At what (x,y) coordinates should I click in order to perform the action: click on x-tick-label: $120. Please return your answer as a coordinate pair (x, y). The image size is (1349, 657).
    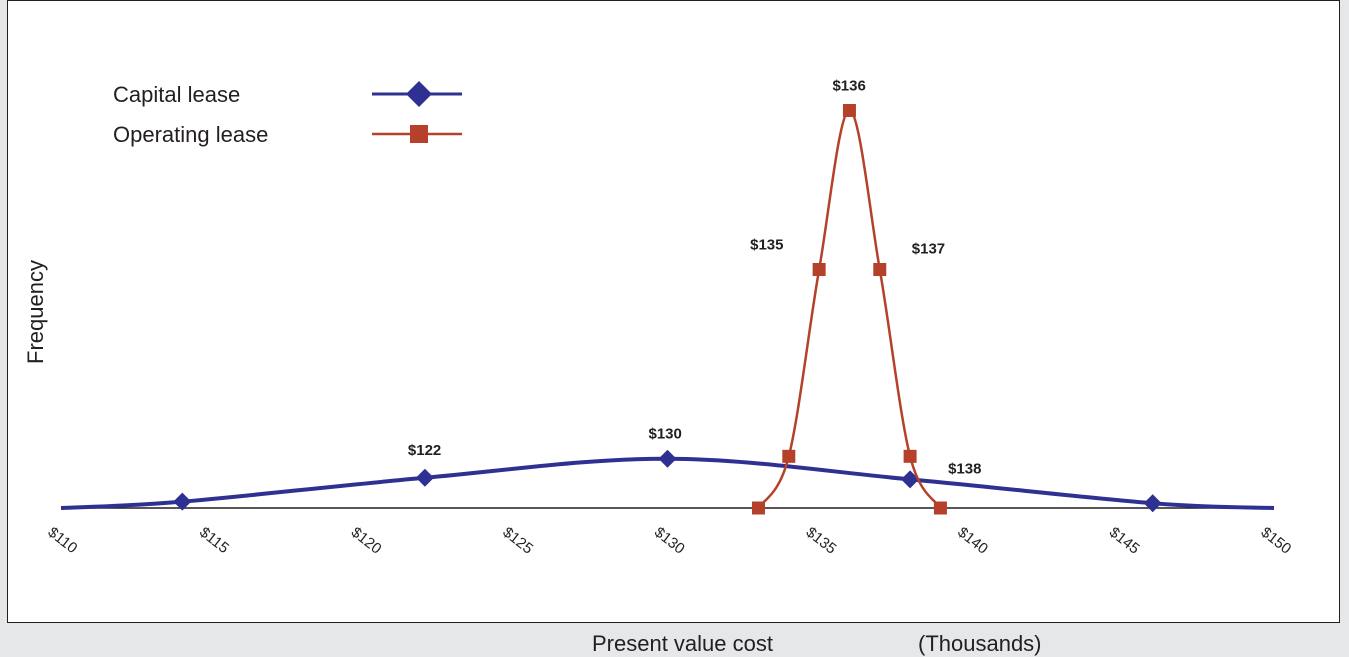
    Looking at the image, I should click on (366, 541).